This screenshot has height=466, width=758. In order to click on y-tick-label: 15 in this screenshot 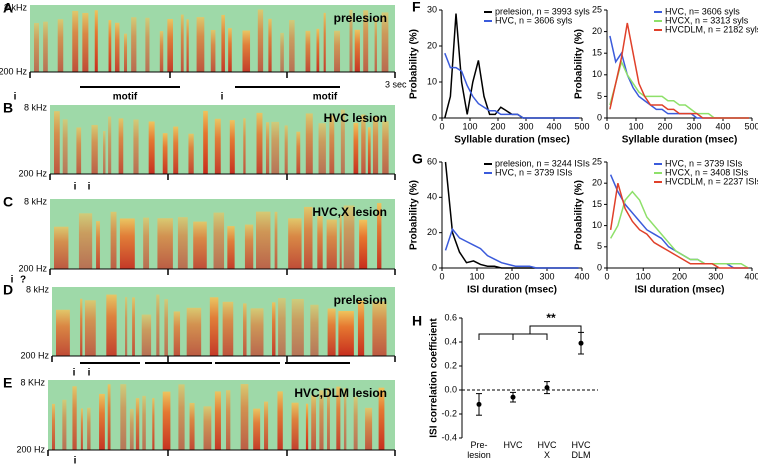, I will do `click(597, 204)`.